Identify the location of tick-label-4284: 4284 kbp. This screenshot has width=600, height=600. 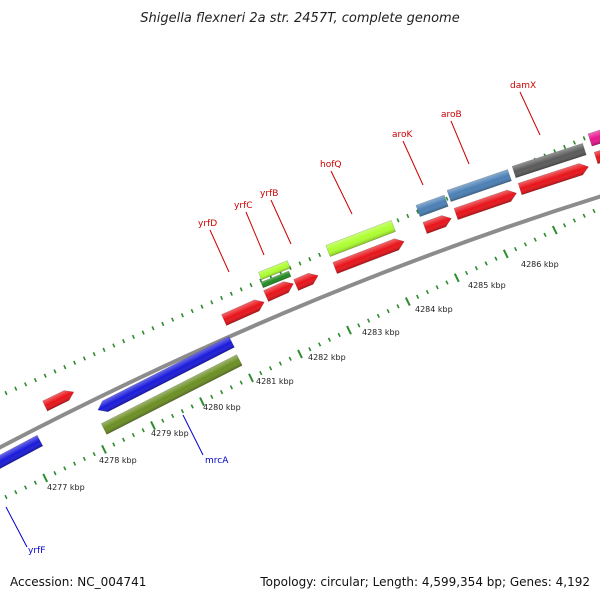
(434, 309).